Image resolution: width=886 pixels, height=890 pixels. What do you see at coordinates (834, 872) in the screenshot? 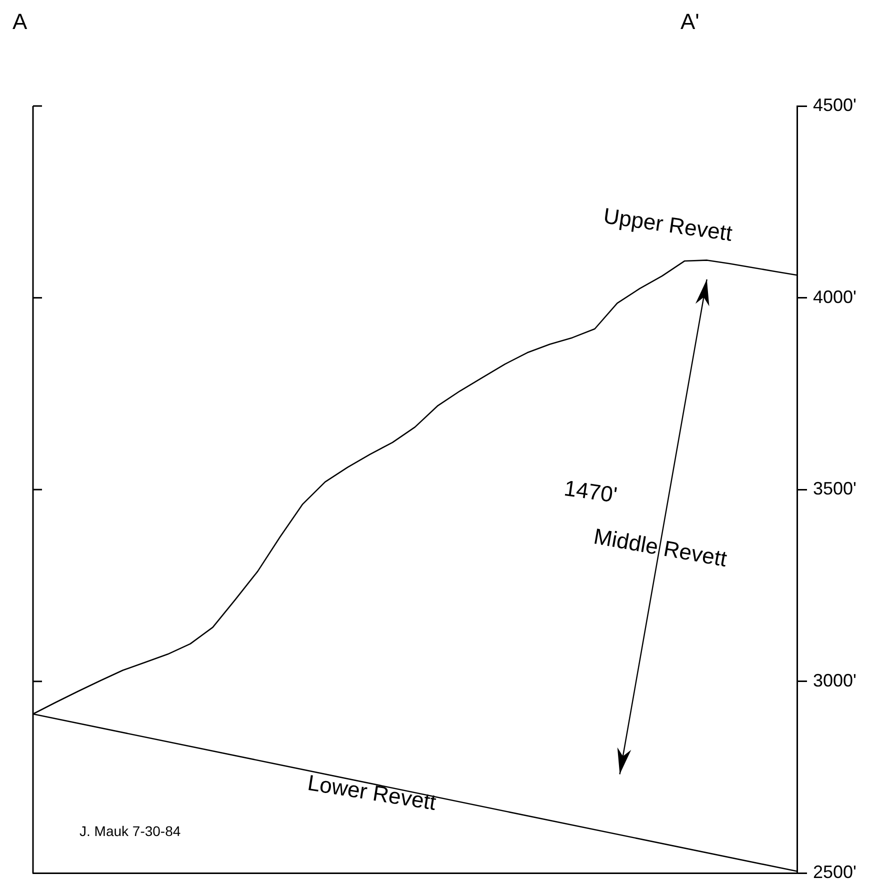
I see `y-tick-label: 2500'` at bounding box center [834, 872].